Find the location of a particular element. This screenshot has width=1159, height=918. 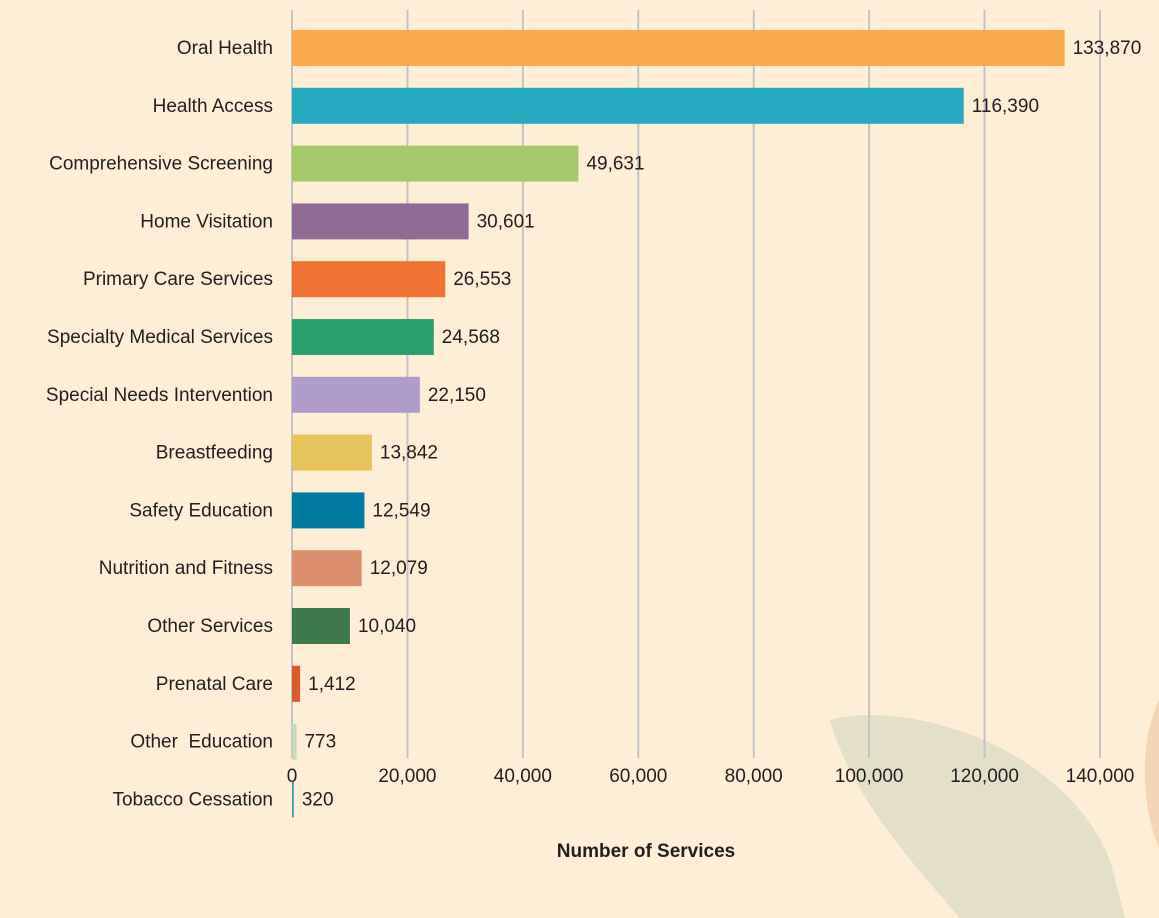

value-label: 22,150 is located at coordinates (457, 395).